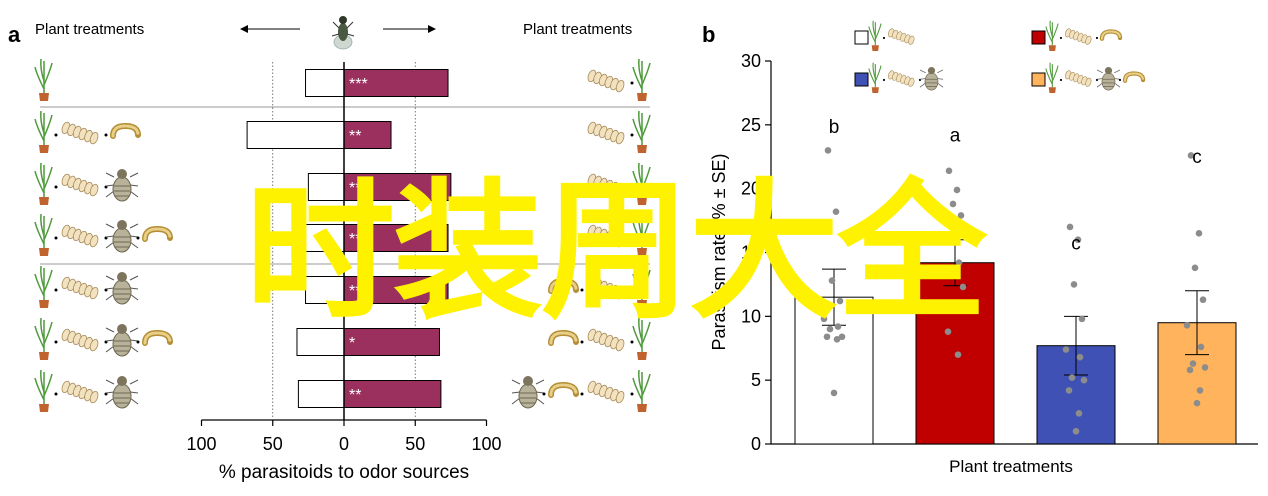  I want to click on panel-a-label: a, so click(14, 34).